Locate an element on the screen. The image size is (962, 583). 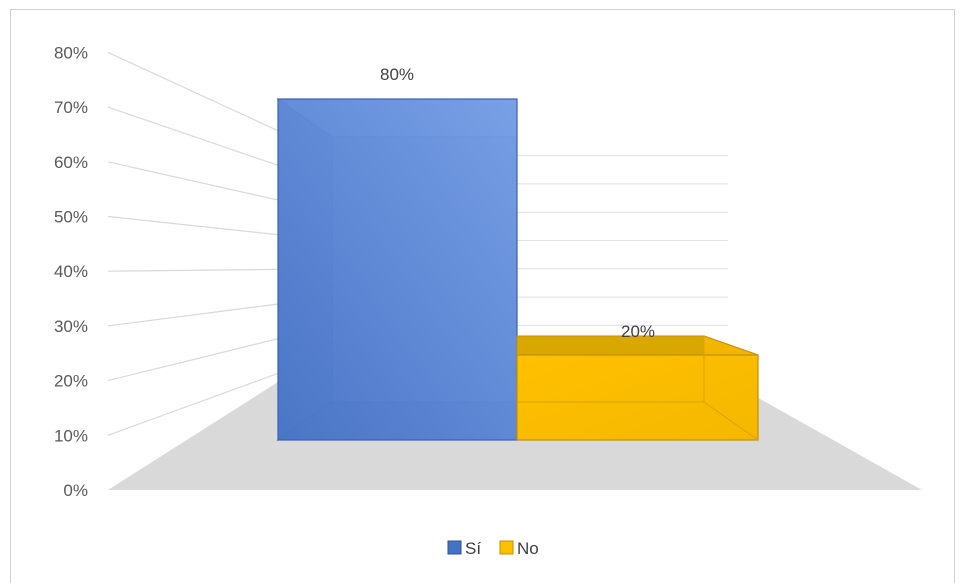
y-tick-label: 10% is located at coordinates (71, 435).